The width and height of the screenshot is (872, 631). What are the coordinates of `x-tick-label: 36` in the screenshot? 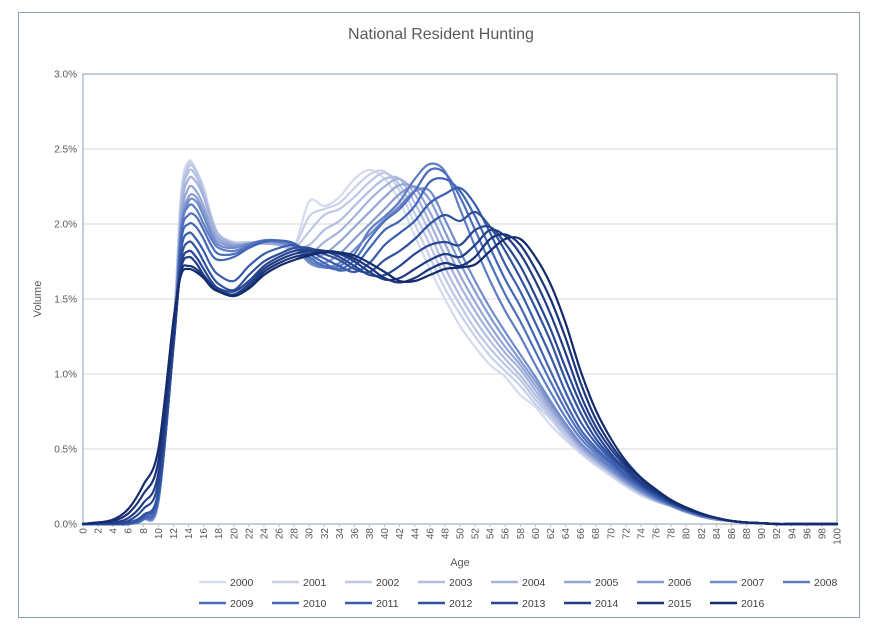 It's located at (355, 534).